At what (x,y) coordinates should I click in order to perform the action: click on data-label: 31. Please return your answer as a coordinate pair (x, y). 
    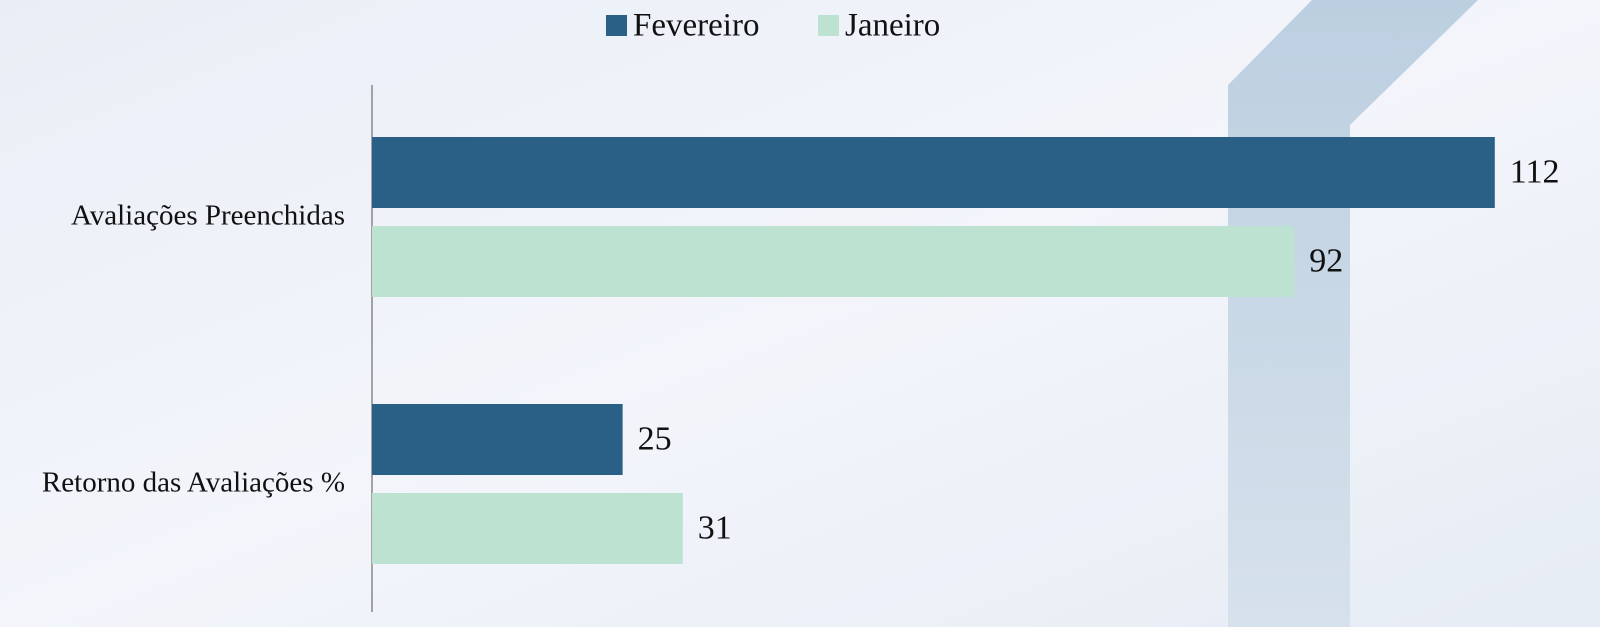
    Looking at the image, I should click on (715, 527).